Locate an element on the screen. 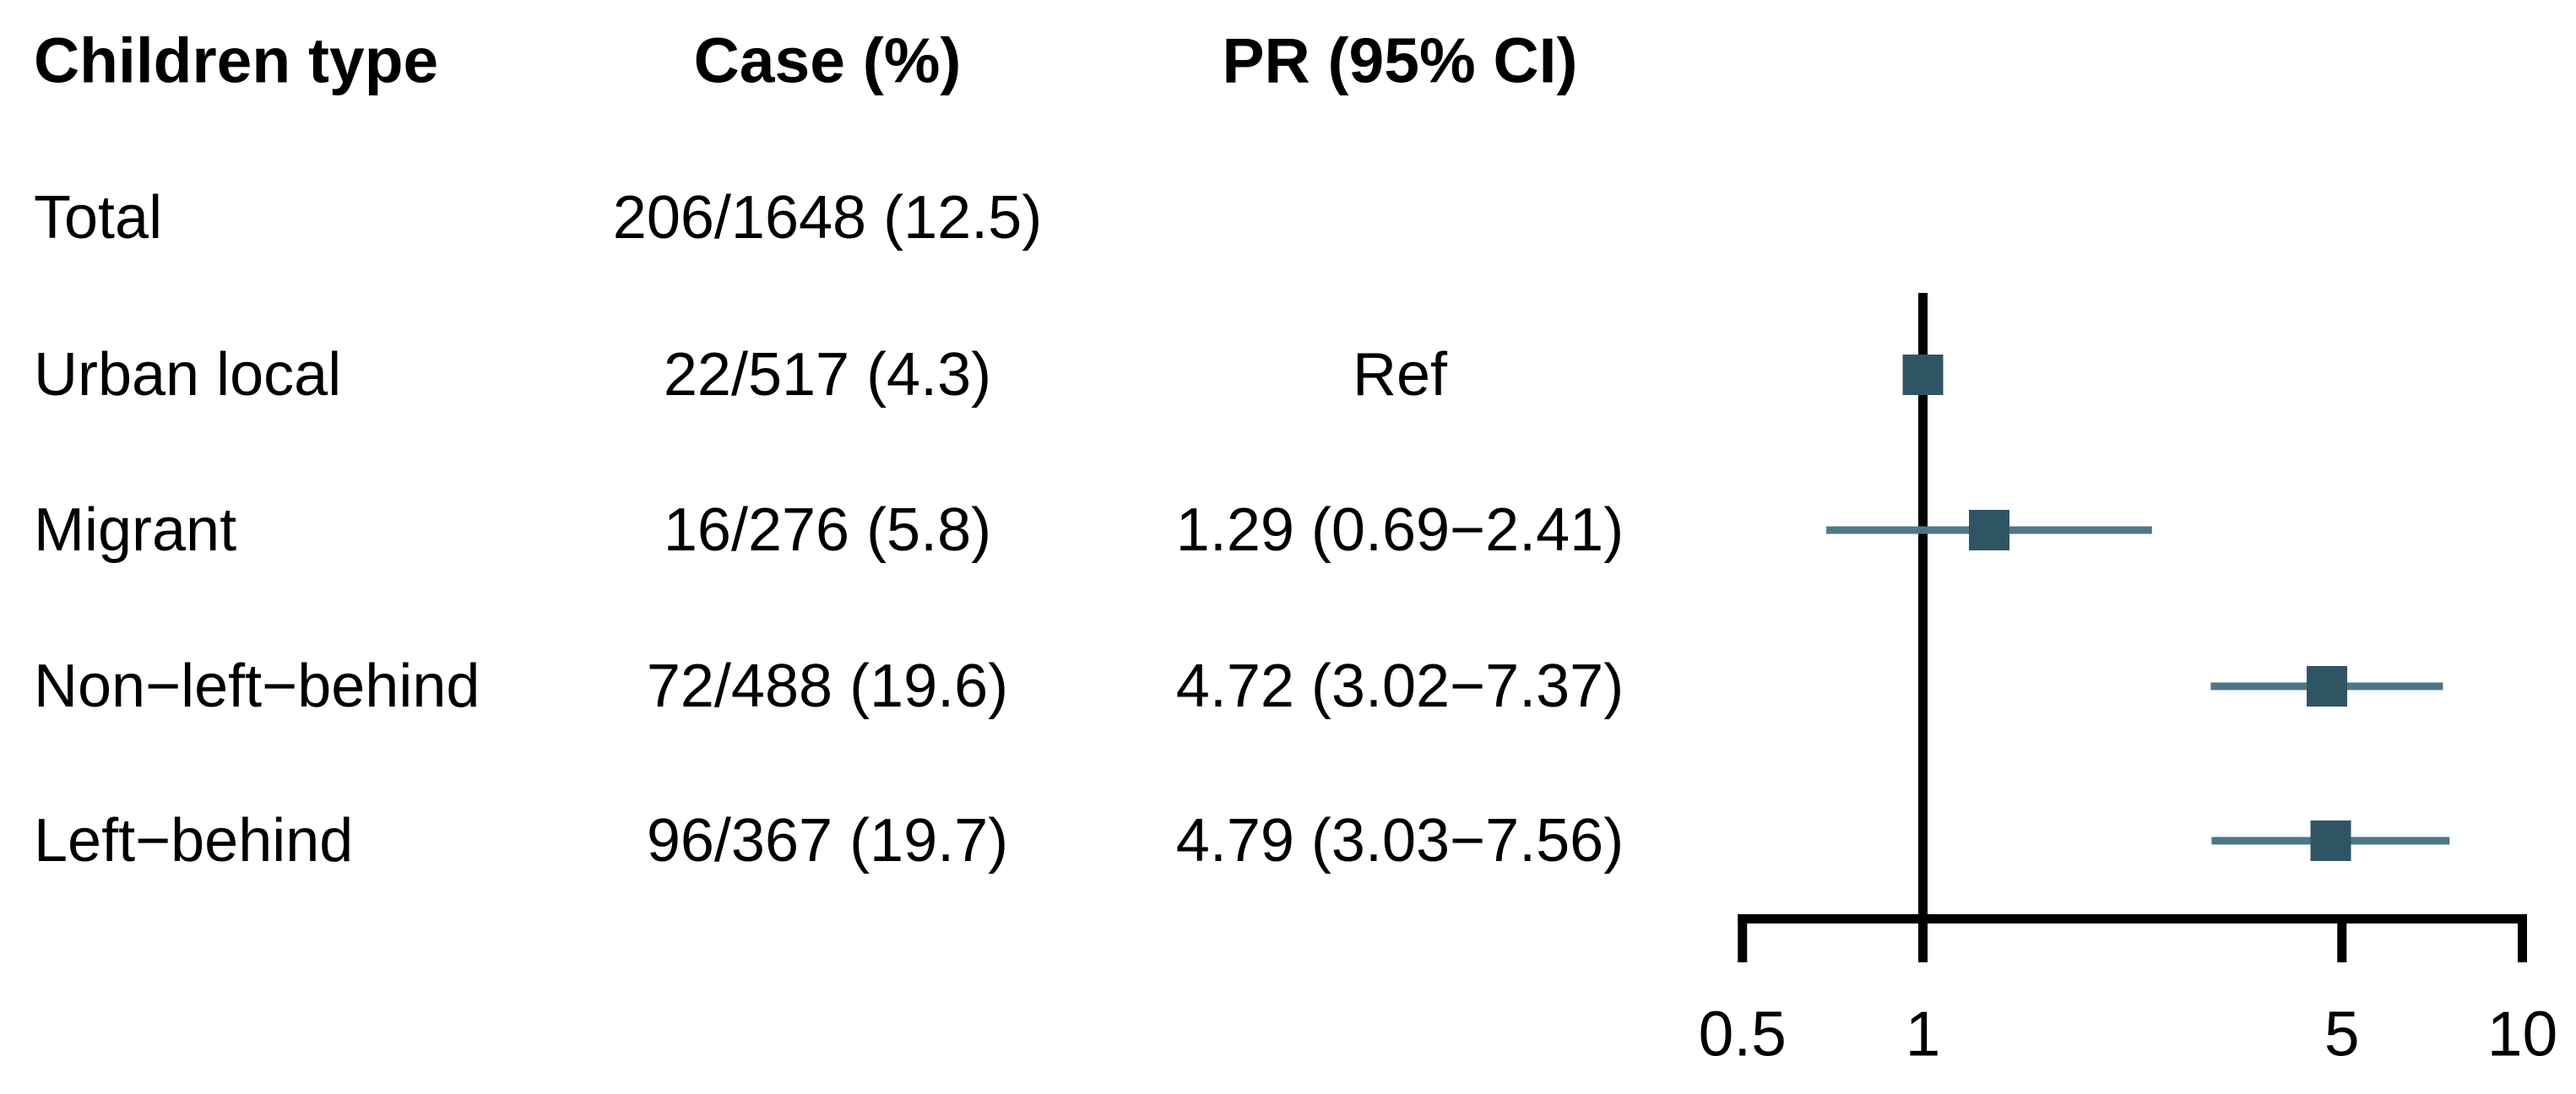 This screenshot has width=2576, height=1094. row-label-non-left-behind: Non−left−behind is located at coordinates (257, 686).